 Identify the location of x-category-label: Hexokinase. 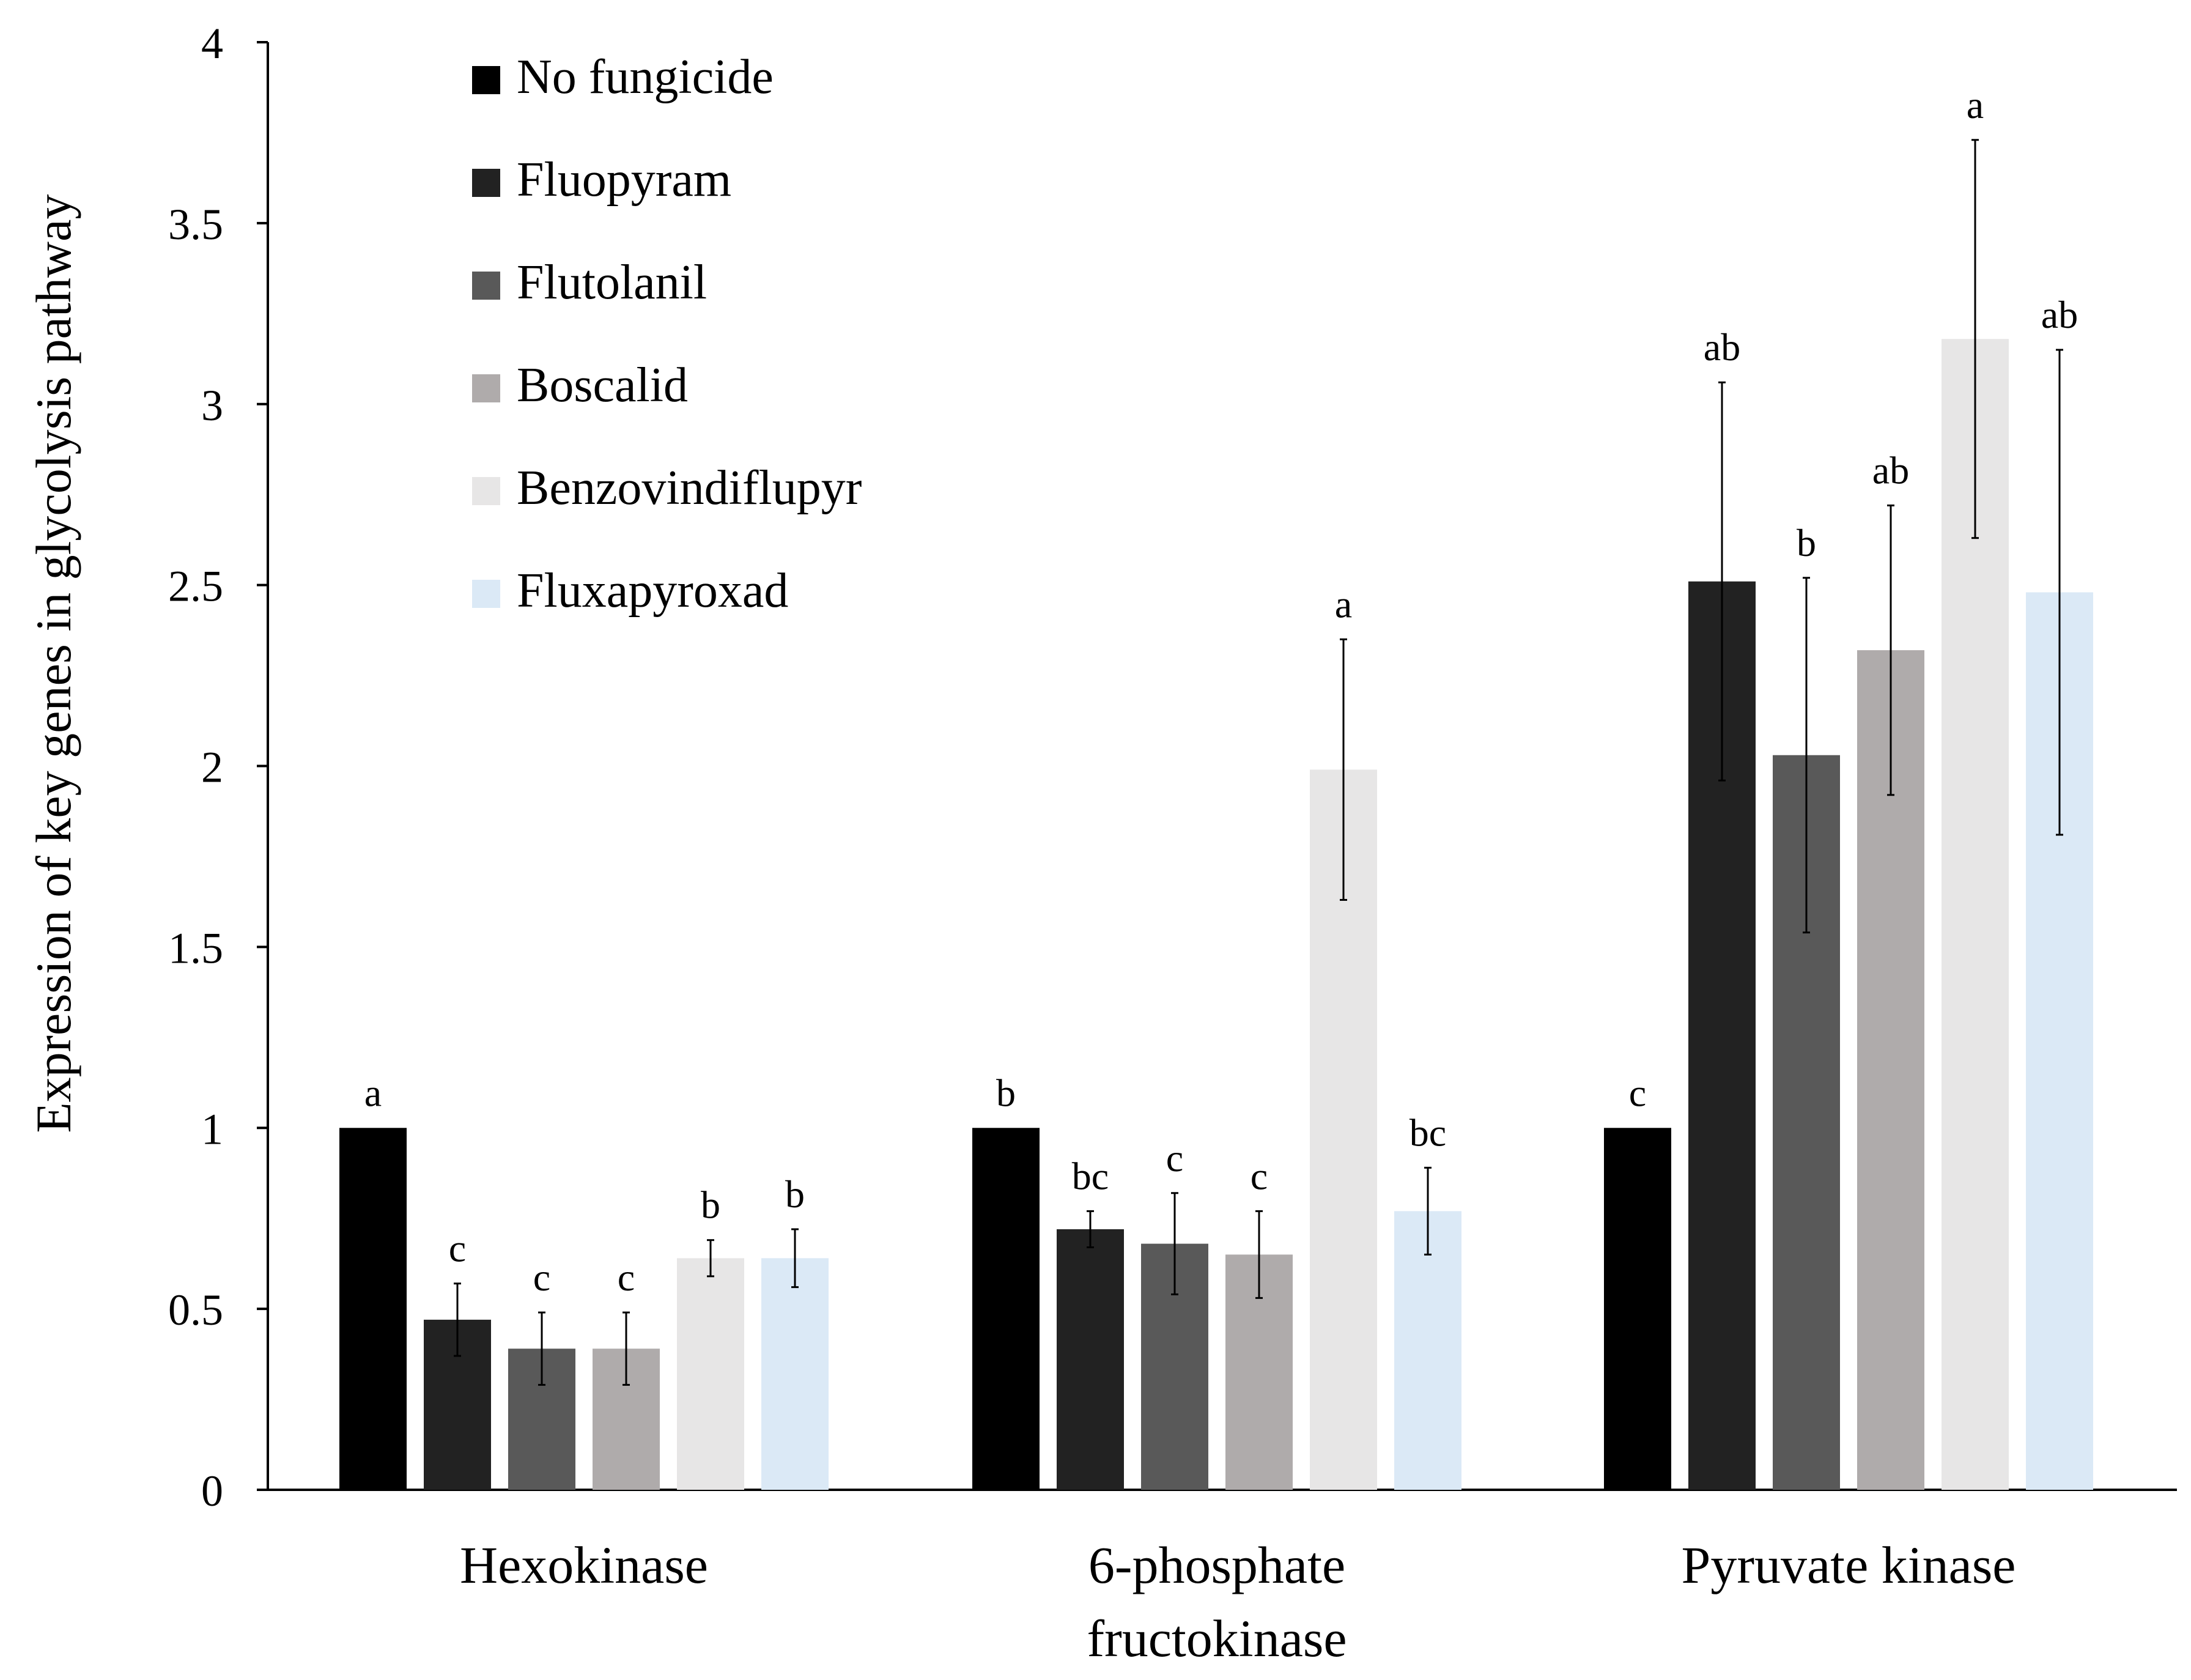
(584, 1565).